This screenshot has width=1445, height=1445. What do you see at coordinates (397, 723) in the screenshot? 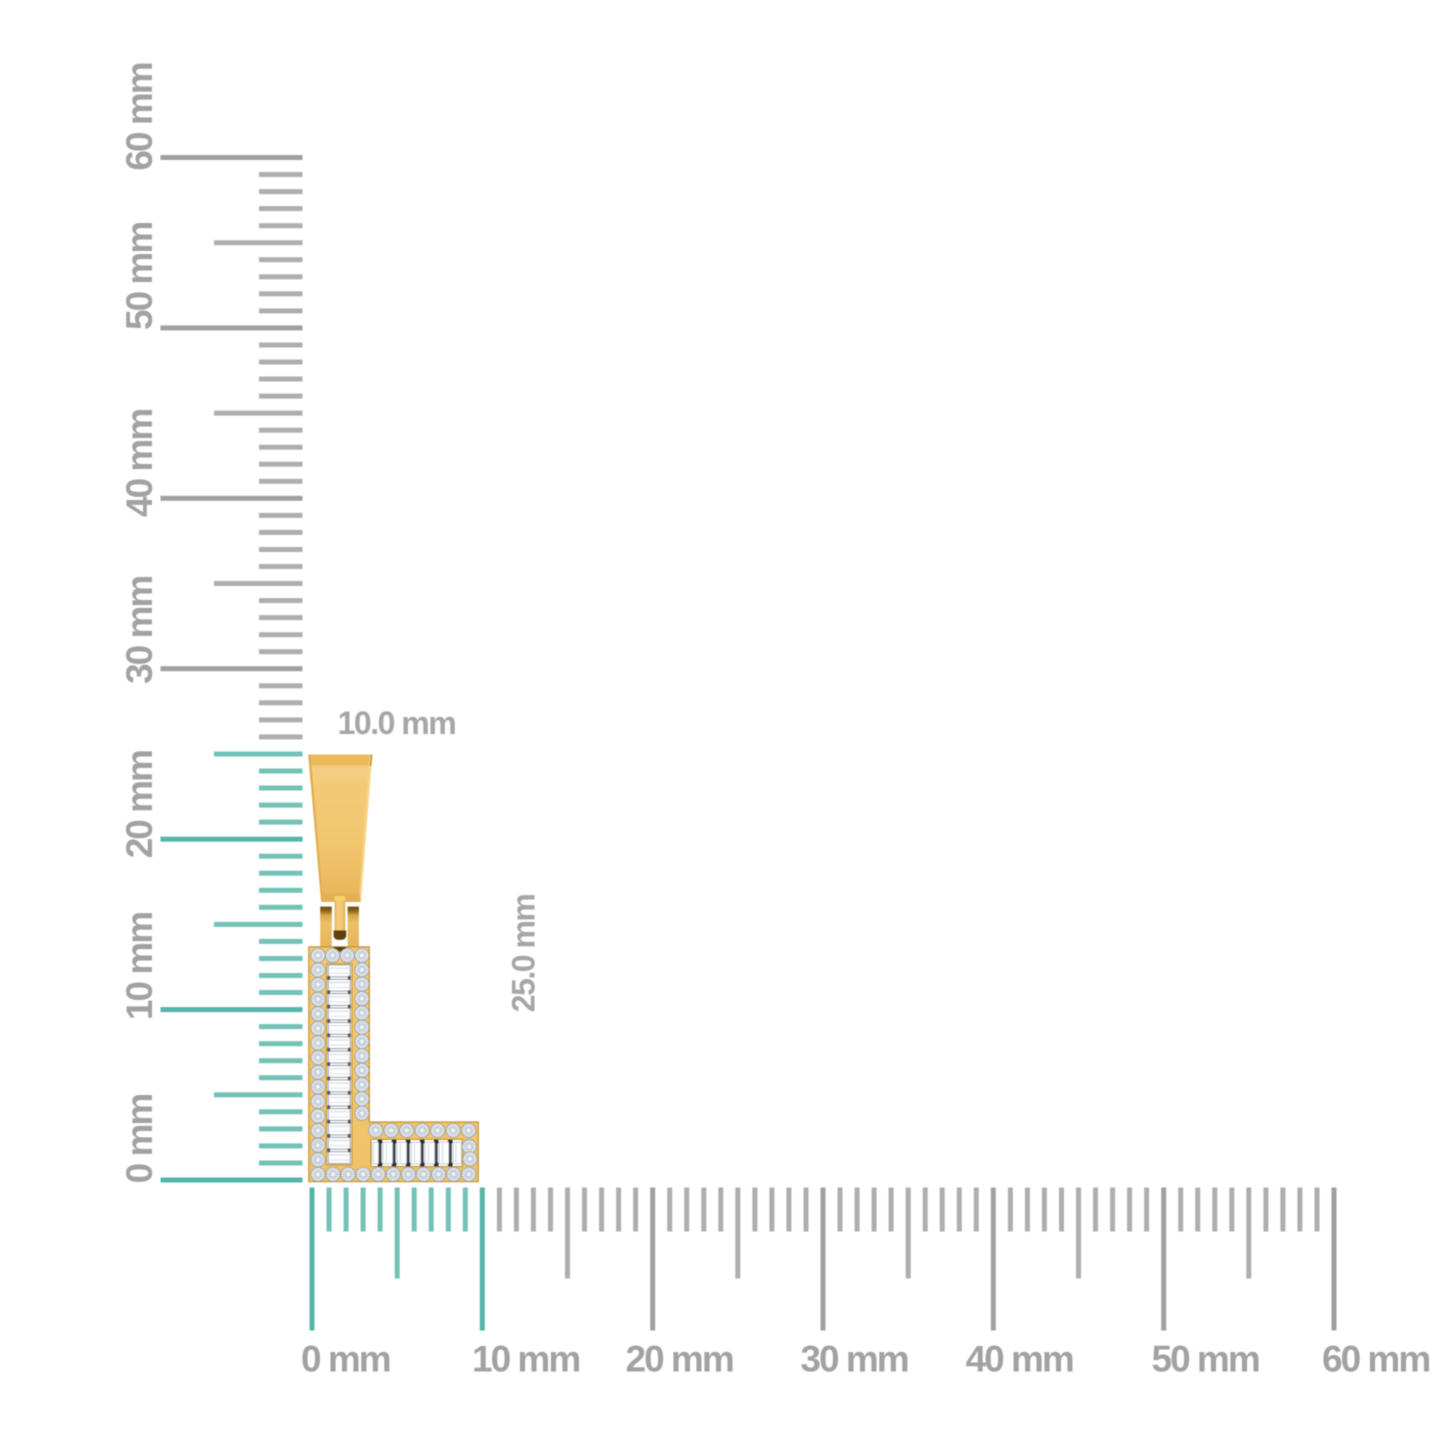
I see `svg-text: 10.0 mm` at bounding box center [397, 723].